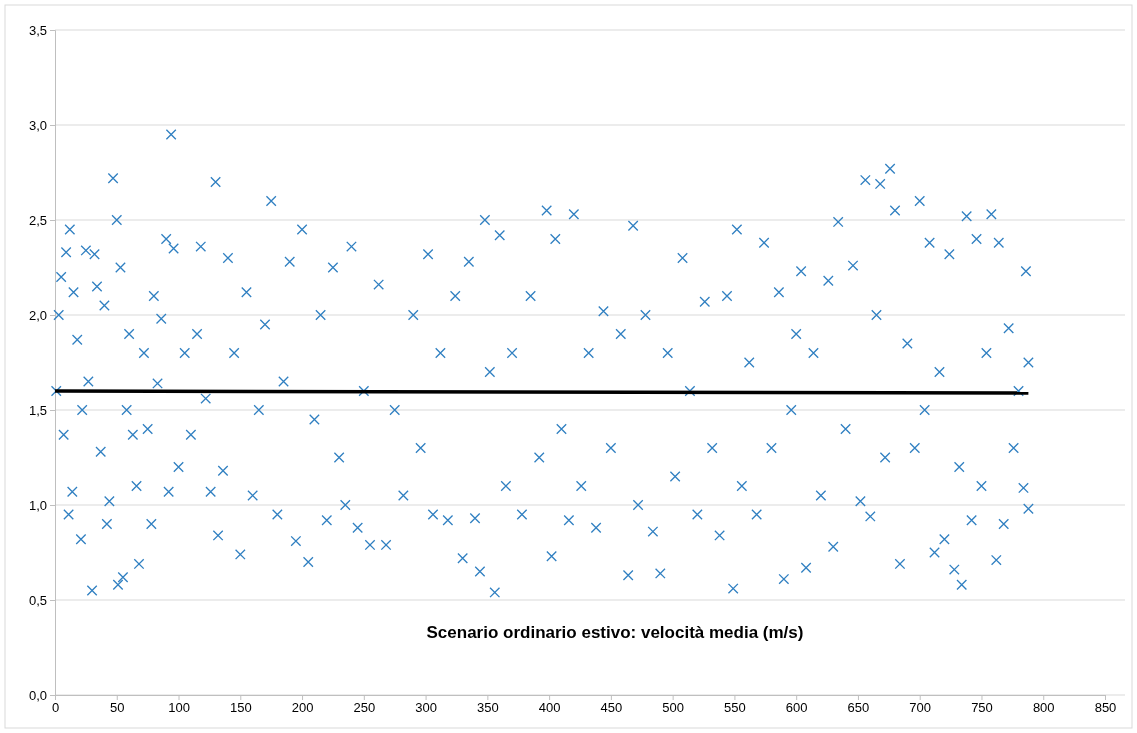  I want to click on y-tick-label: 1,0, so click(37, 505).